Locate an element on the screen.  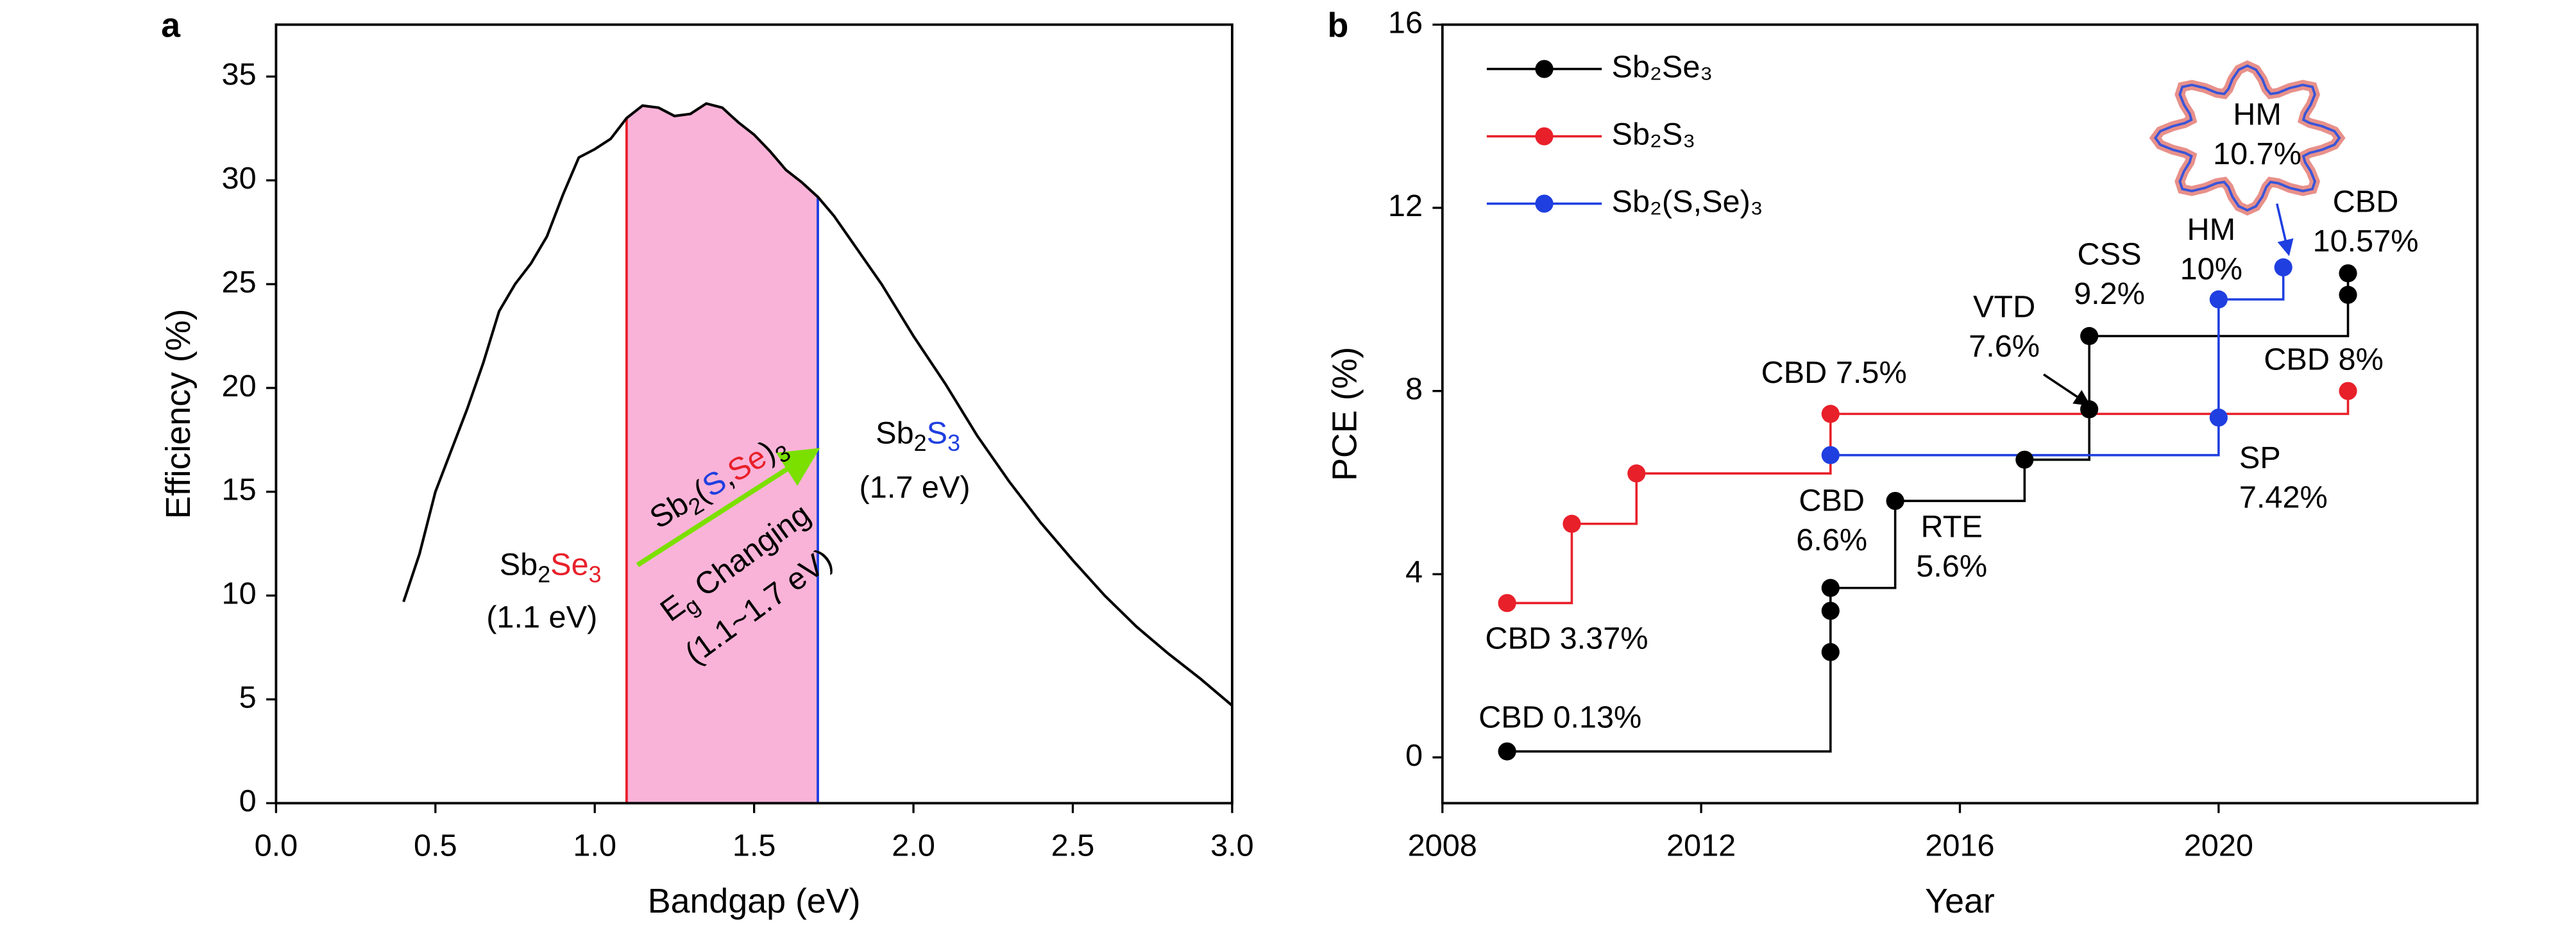
y-tick-label: 35 is located at coordinates (239, 74).